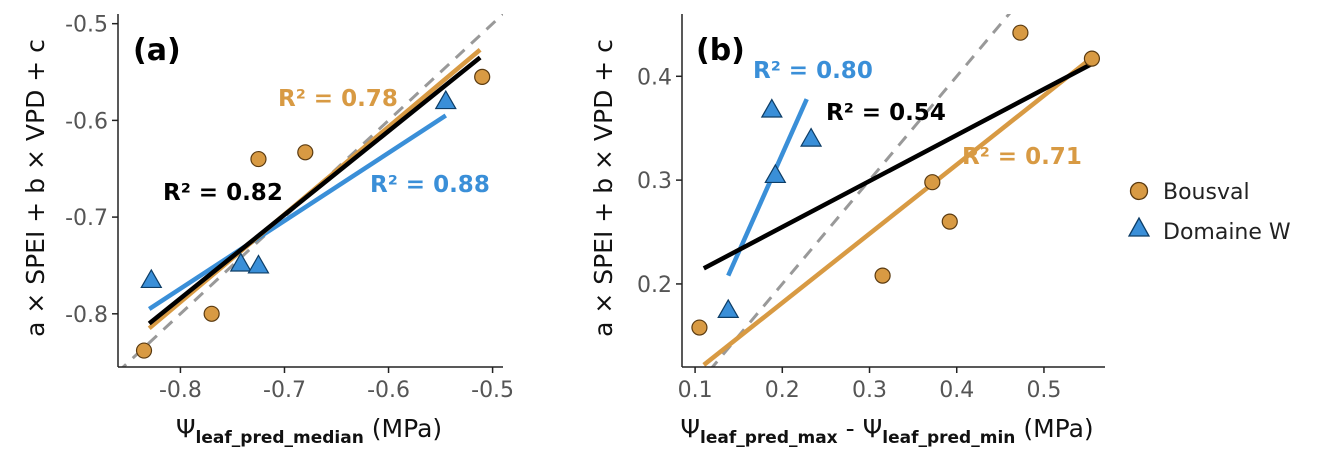 The image size is (1343, 451). Describe the element at coordinates (782, 390) in the screenshot. I see `panel-b-xtick-label: 0.2` at that location.